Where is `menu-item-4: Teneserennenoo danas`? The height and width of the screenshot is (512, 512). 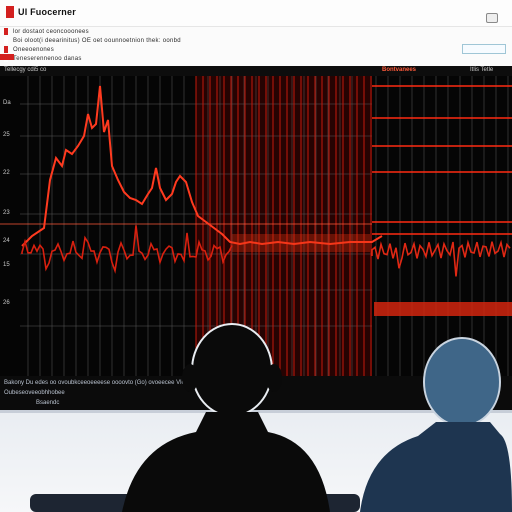 menu-item-4: Teneserennenoo danas is located at coordinates (43, 58).